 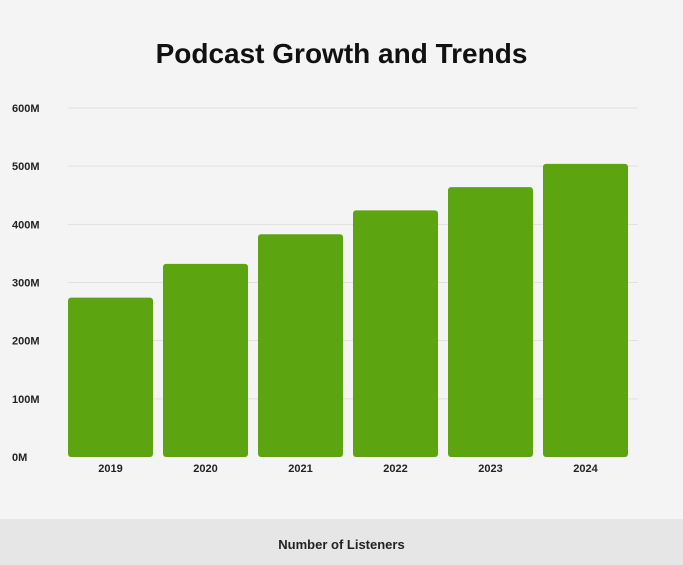 I want to click on x-axis-label: Number of Listeners, so click(x=341, y=544).